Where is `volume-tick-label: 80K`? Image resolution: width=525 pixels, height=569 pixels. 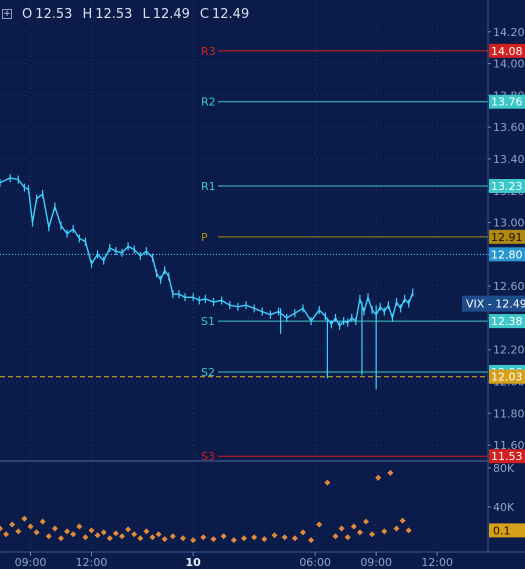 volume-tick-label: 80K is located at coordinates (504, 468).